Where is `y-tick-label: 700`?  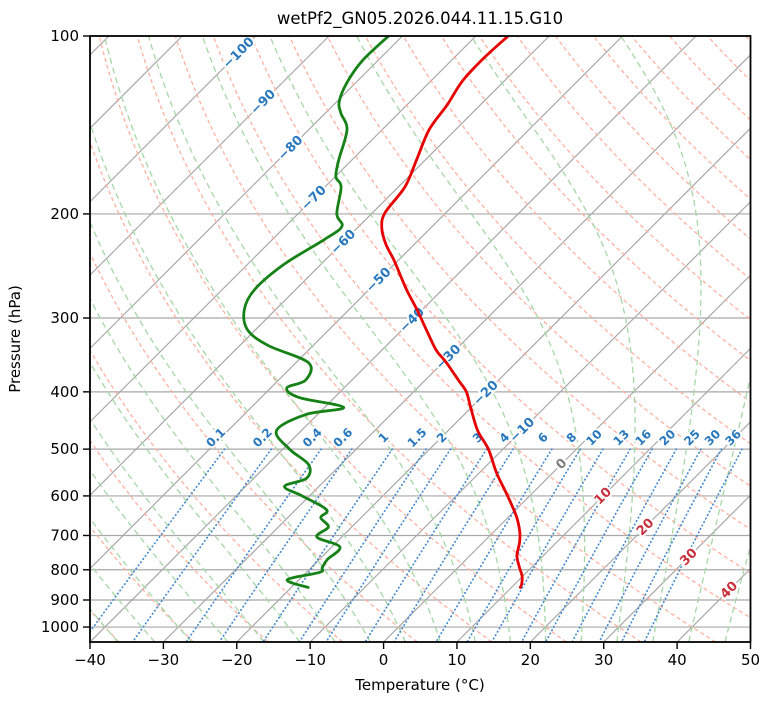 y-tick-label: 700 is located at coordinates (64, 535).